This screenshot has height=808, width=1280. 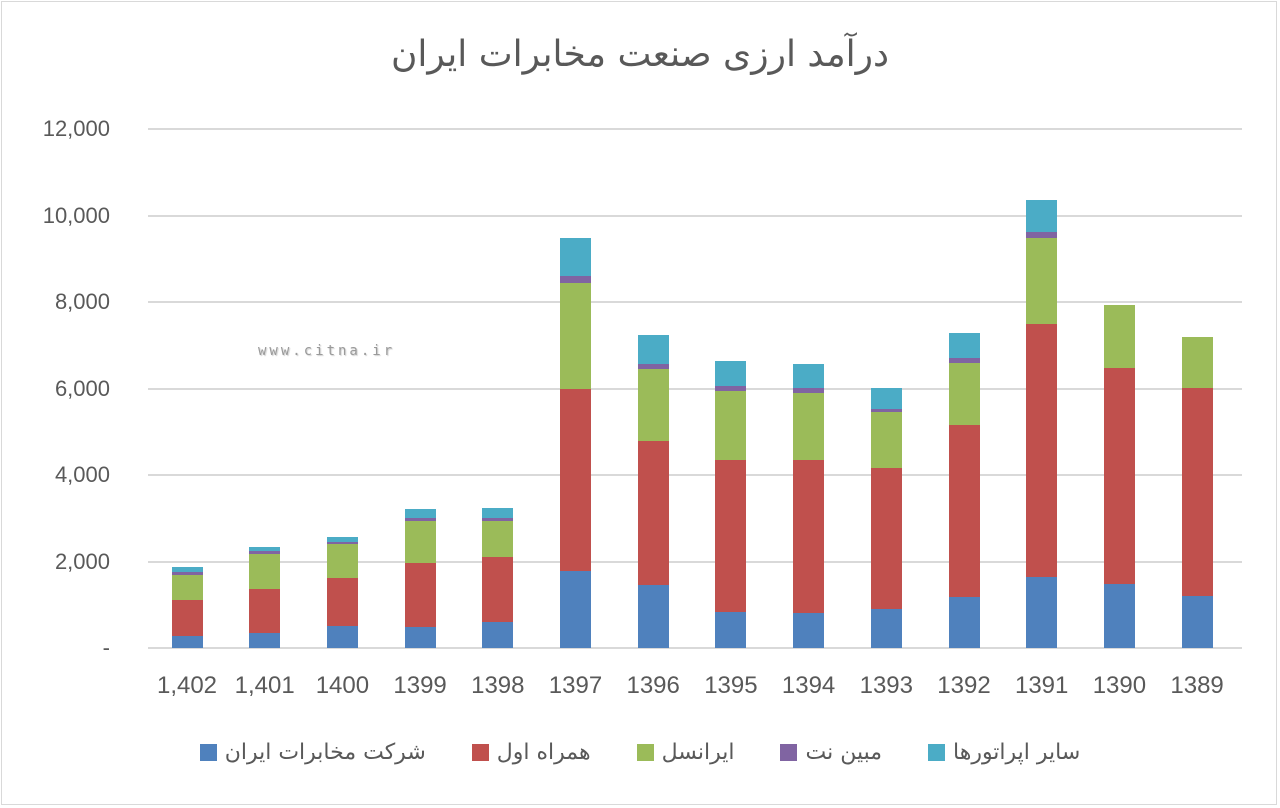 What do you see at coordinates (312, 752) in the screenshot?
I see `legend-item: شرکت مخابرات ایران` at bounding box center [312, 752].